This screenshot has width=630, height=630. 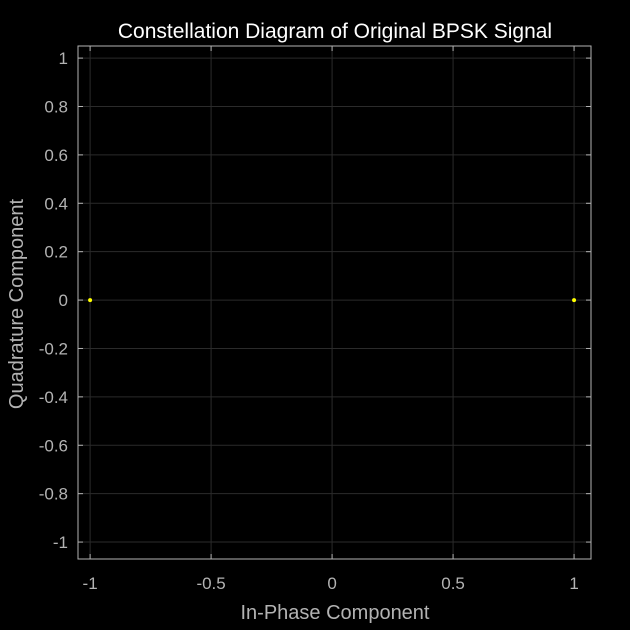 I want to click on y-tick-label: -0.4, so click(x=53, y=397).